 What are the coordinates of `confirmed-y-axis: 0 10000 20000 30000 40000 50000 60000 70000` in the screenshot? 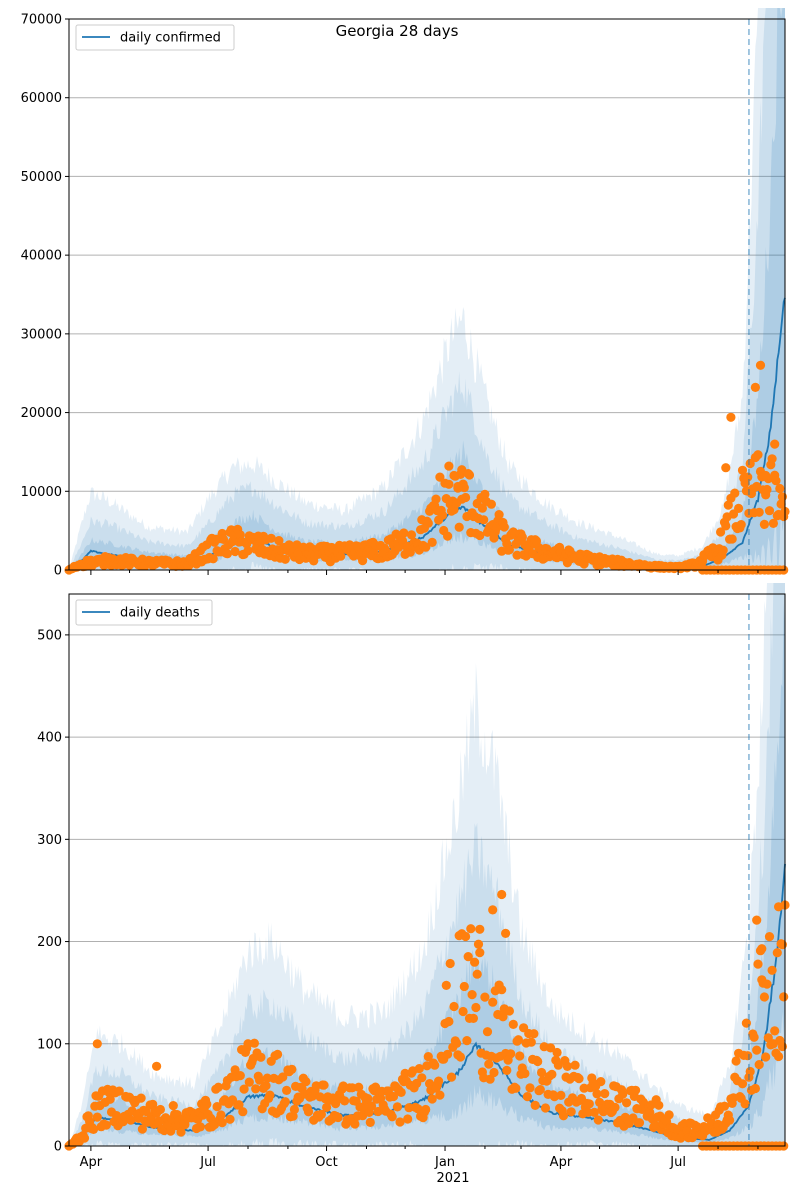 It's located at (45, 296).